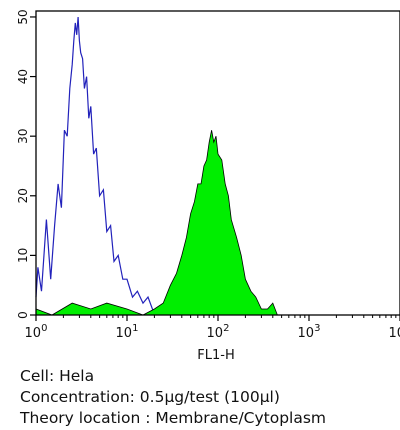  Describe the element at coordinates (57, 376) in the screenshot. I see `caption-cell: Cell: Hela` at that location.